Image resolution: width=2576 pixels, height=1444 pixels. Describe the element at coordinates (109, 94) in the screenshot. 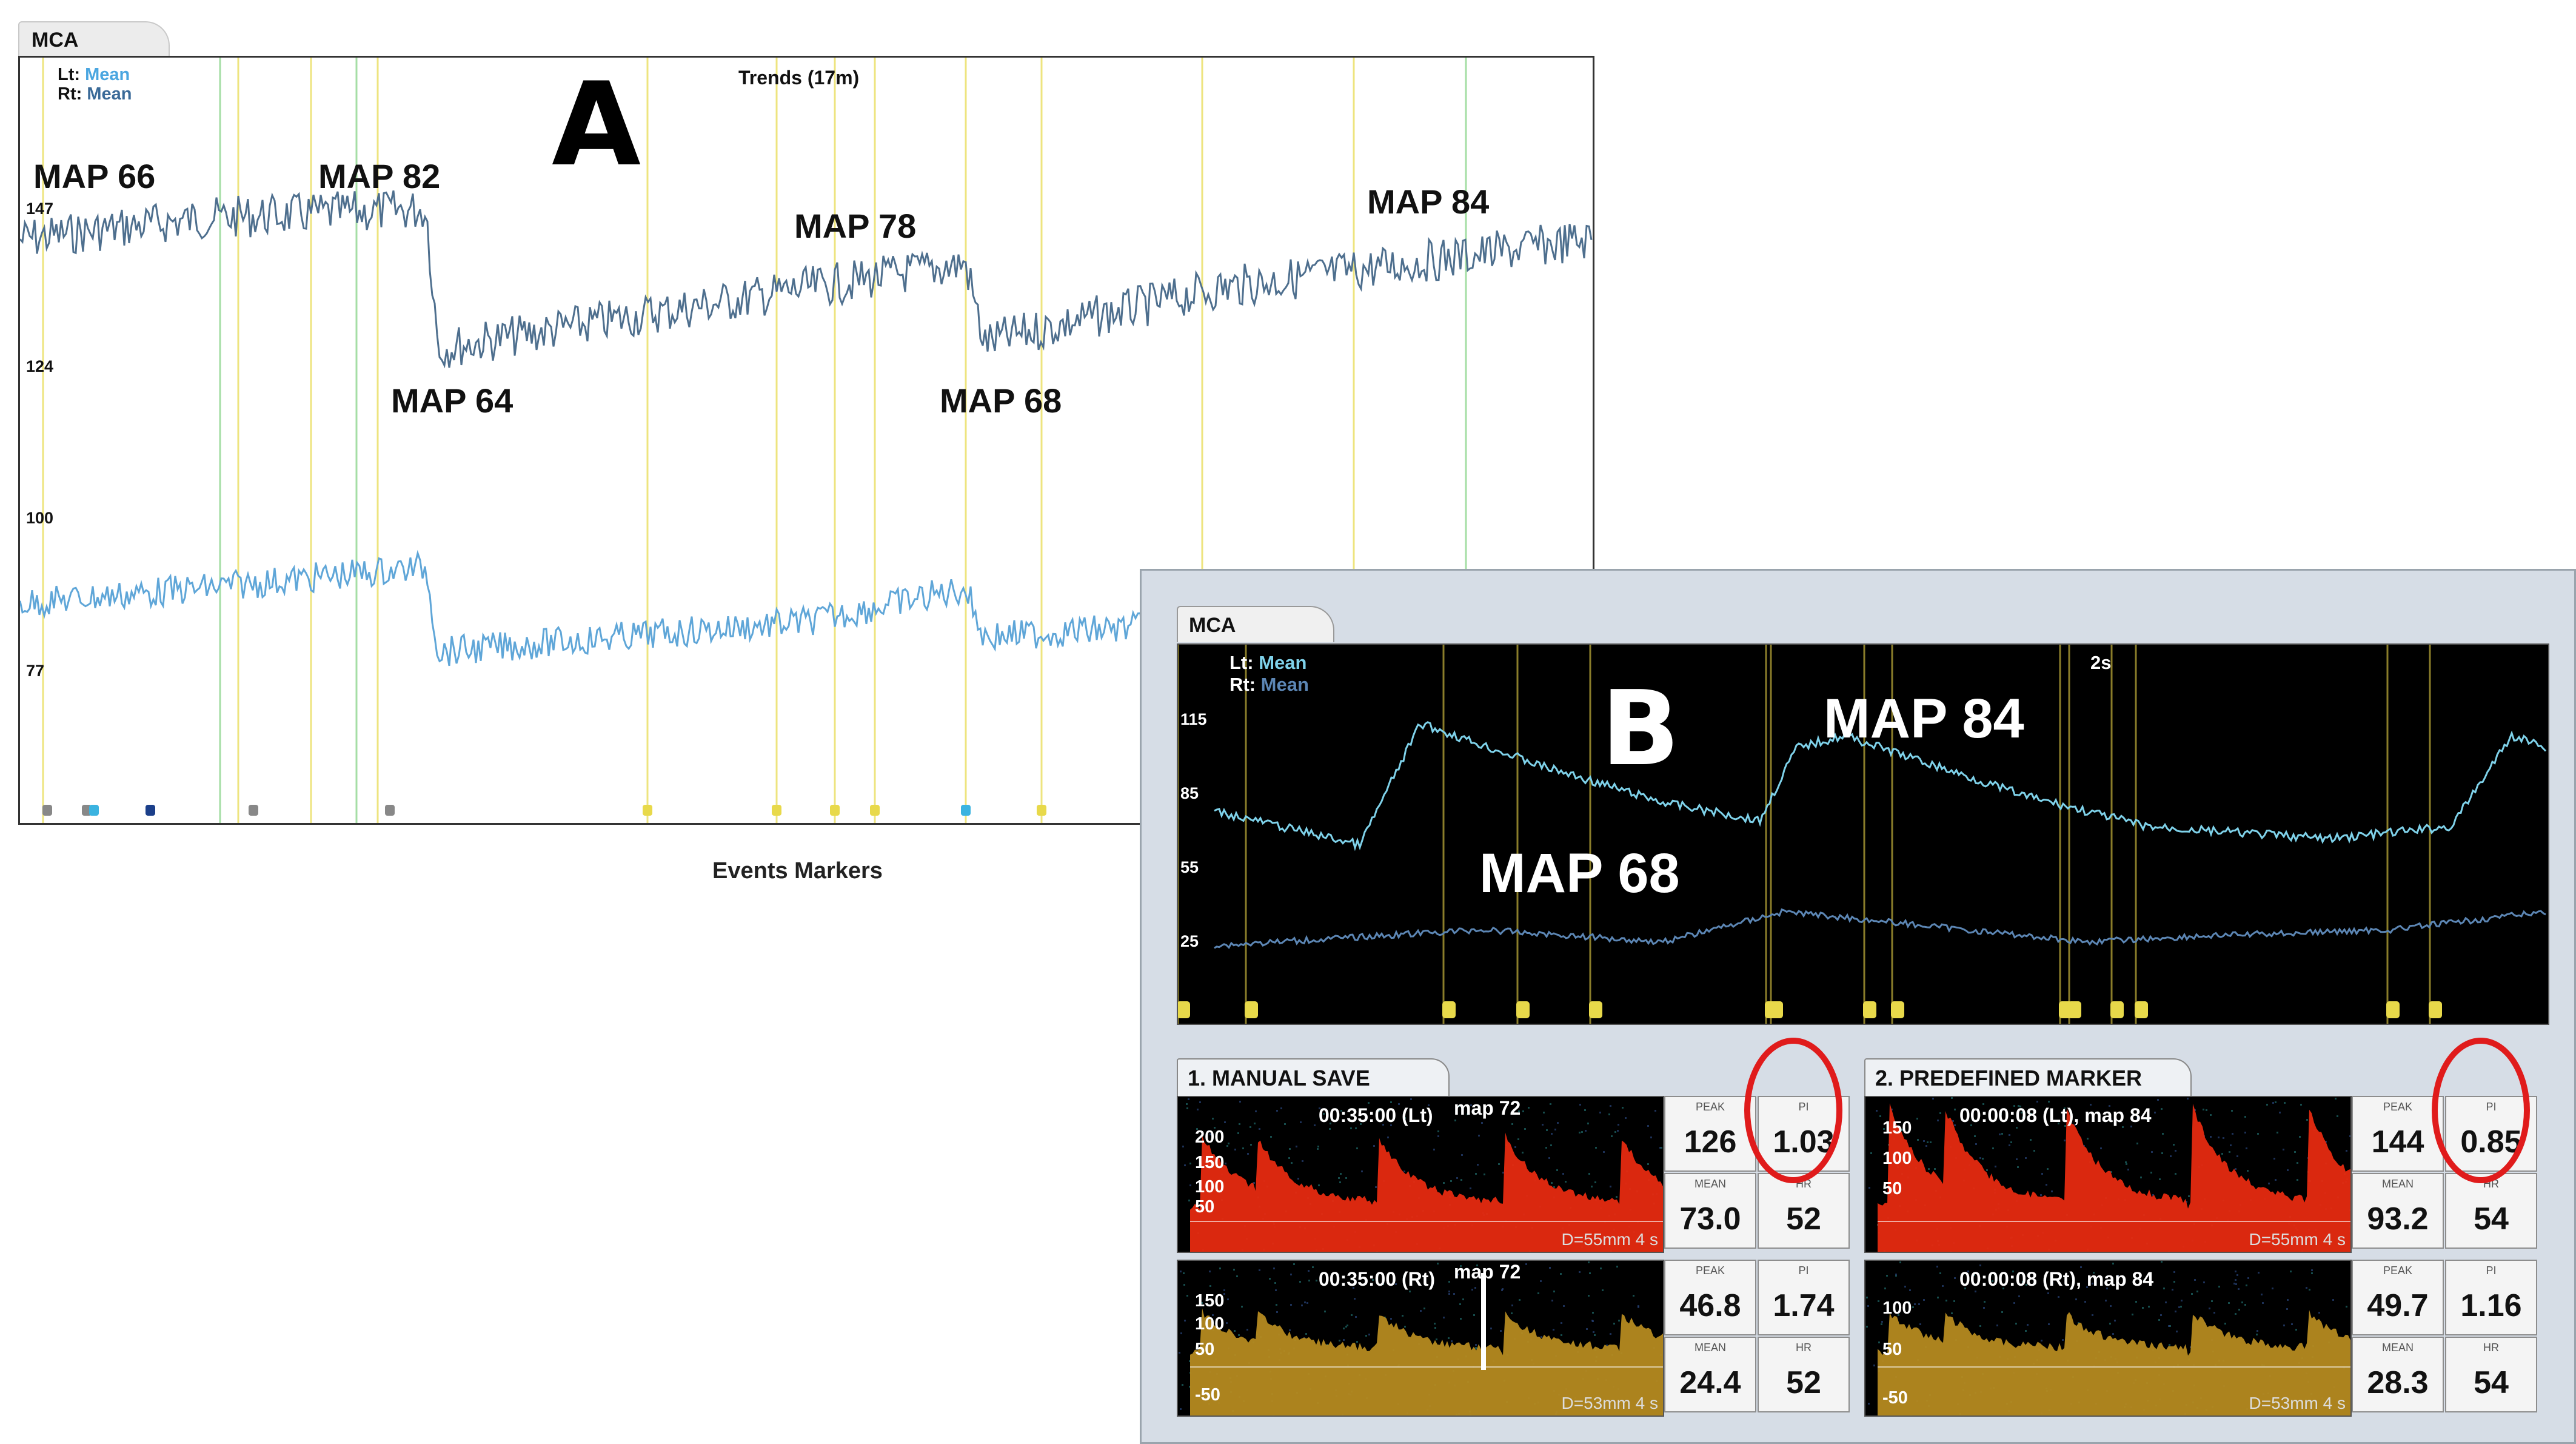

I see `legend-rt-value: Mean` at that location.